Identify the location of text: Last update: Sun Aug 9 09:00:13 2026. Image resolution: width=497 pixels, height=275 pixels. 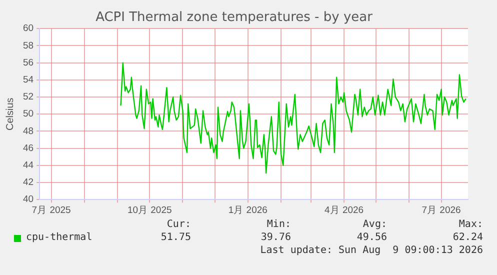
(371, 250).